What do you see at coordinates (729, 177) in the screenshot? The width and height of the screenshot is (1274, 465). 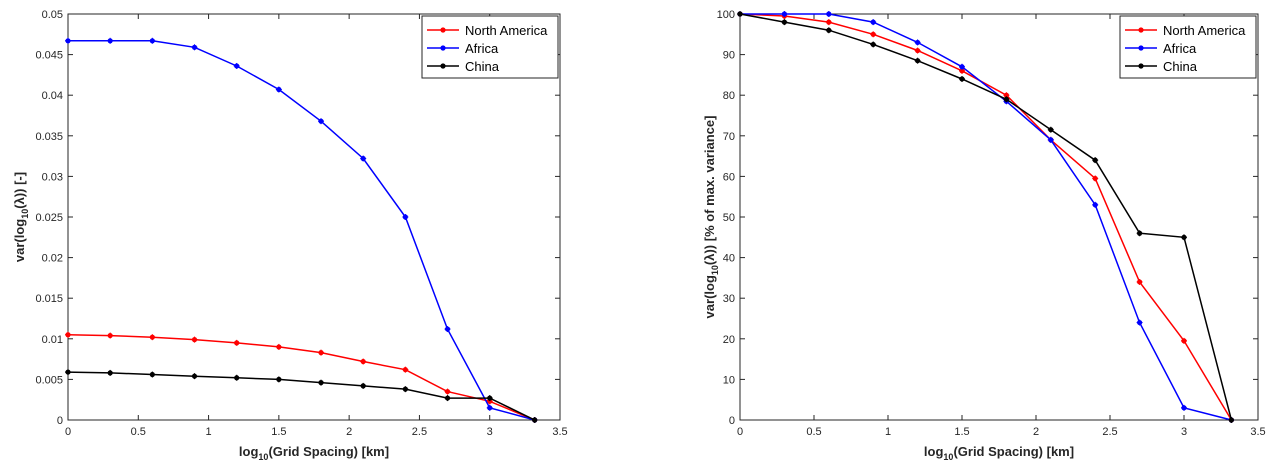 I see `y-tick-label: 60` at bounding box center [729, 177].